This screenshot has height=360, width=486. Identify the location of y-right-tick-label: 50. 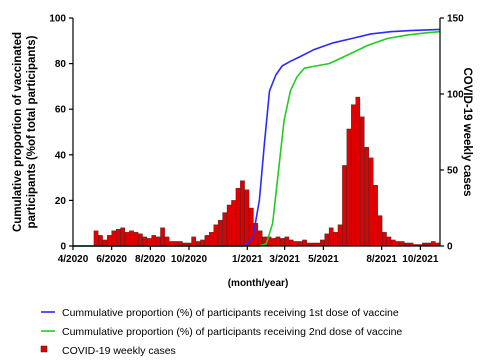
(453, 171).